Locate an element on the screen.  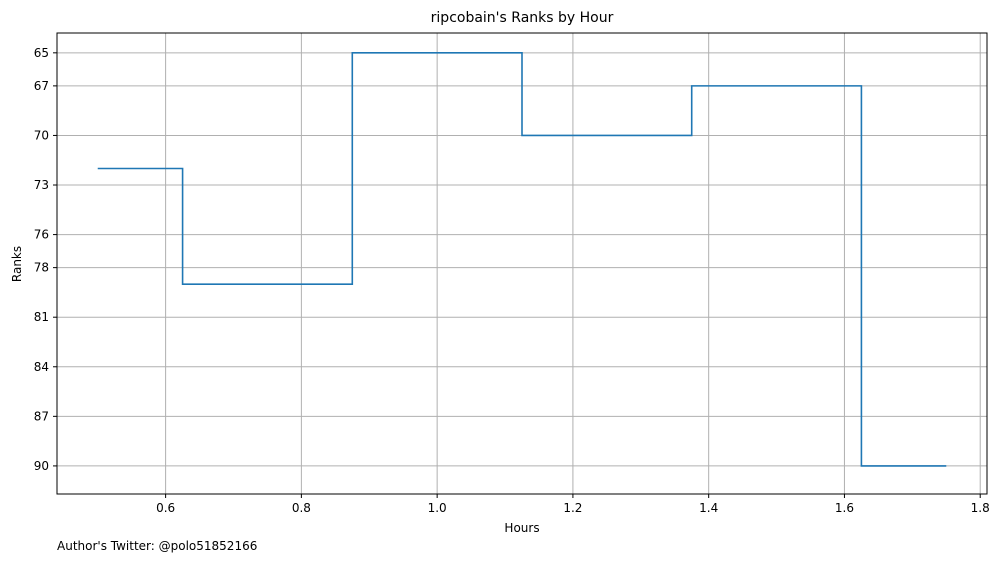
y-tick-label: 87 is located at coordinates (41, 416).